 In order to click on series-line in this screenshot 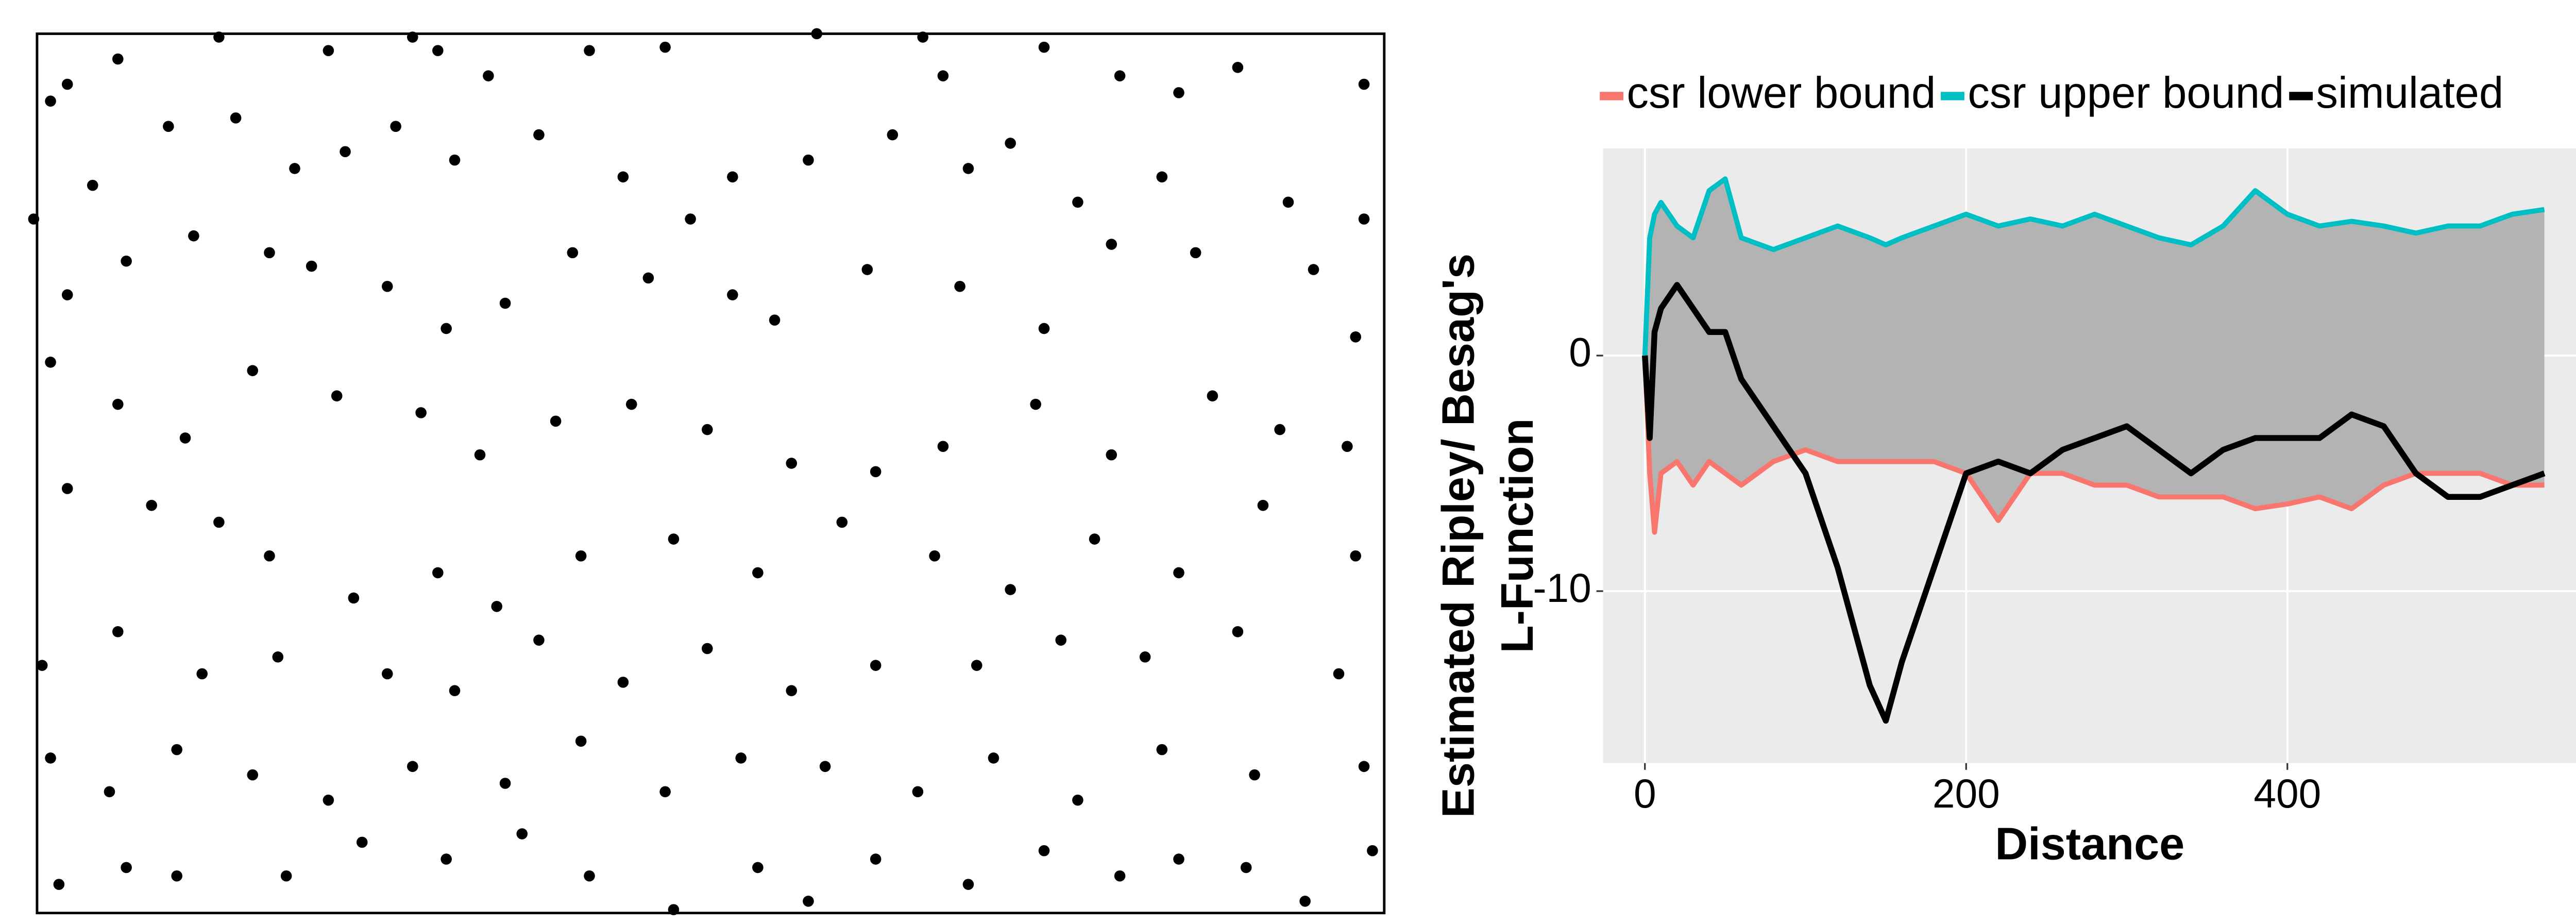, I will do `click(2093, 266)`.